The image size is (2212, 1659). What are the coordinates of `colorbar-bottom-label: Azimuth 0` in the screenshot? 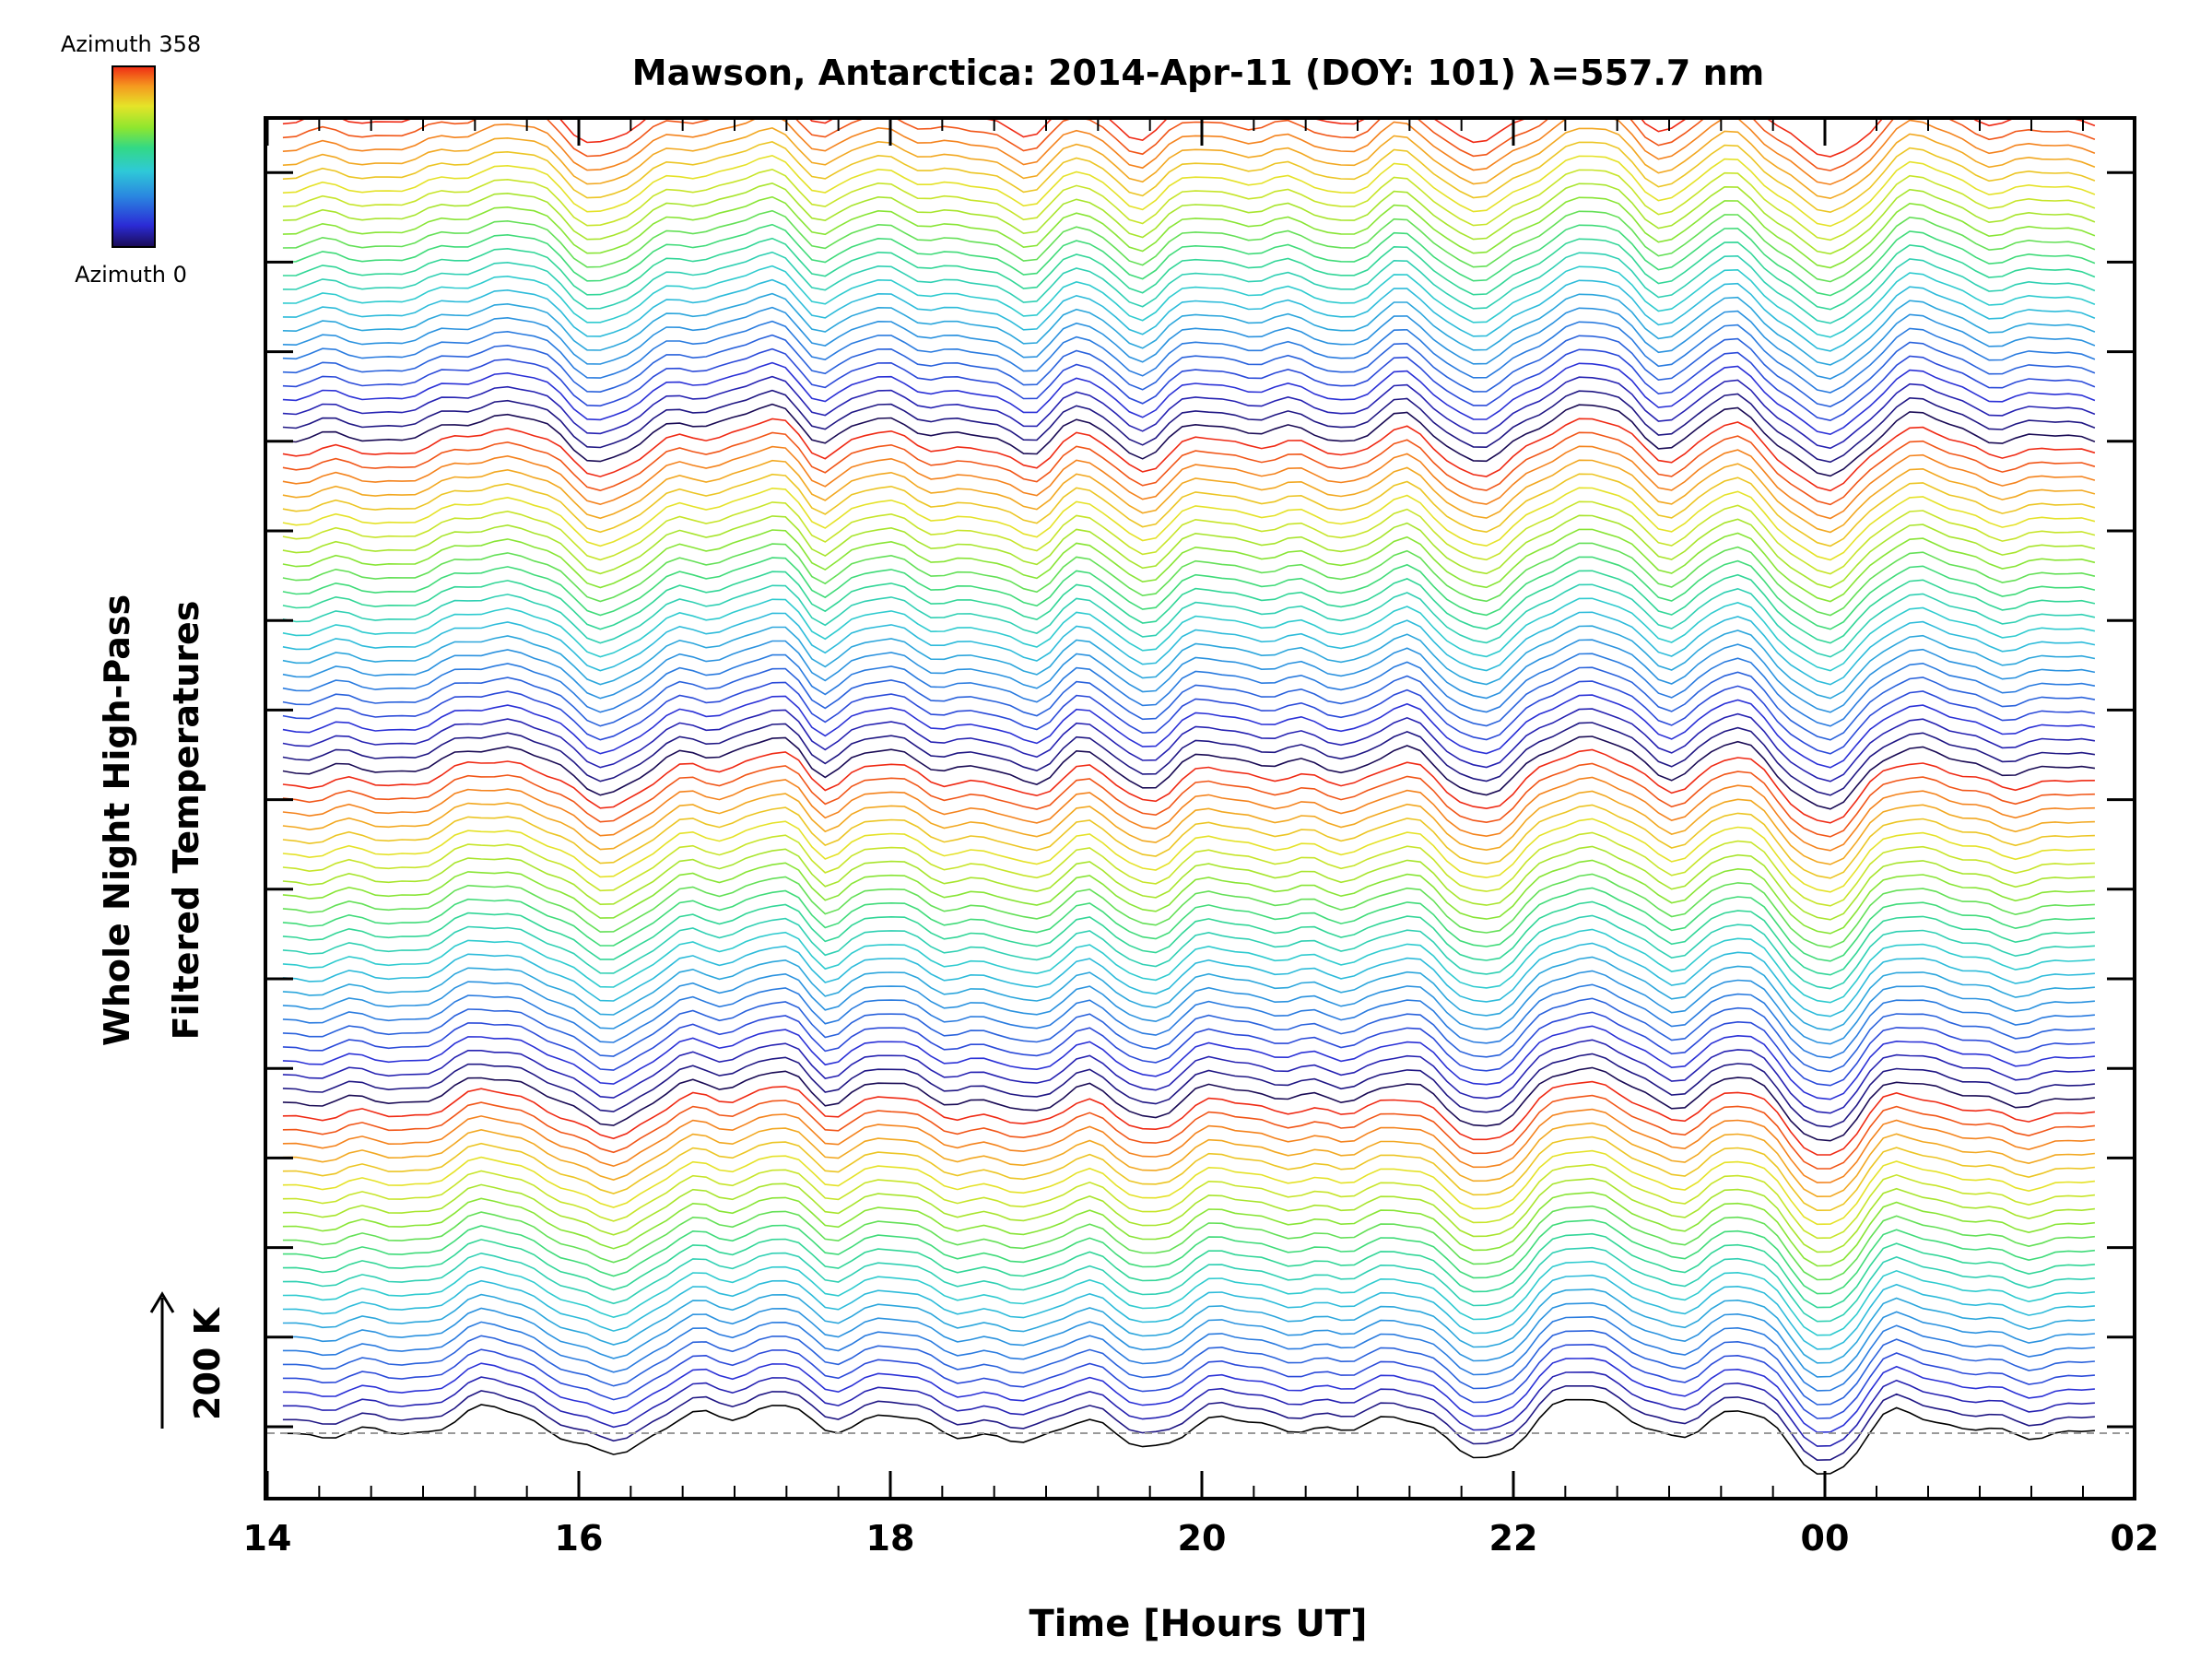 It's located at (131, 275).